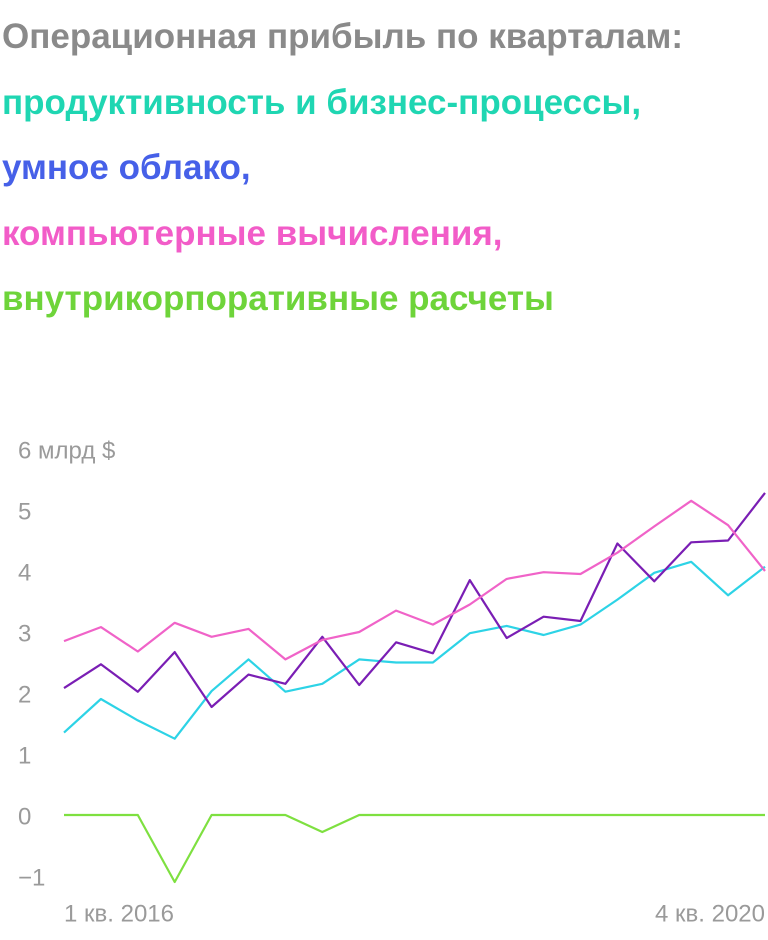  I want to click on series-line, so click(414, 848).